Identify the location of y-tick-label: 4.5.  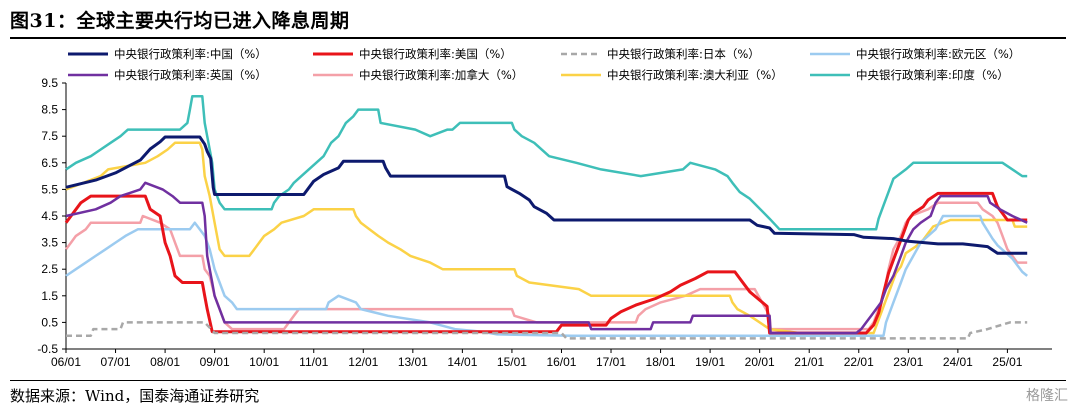
(49, 216).